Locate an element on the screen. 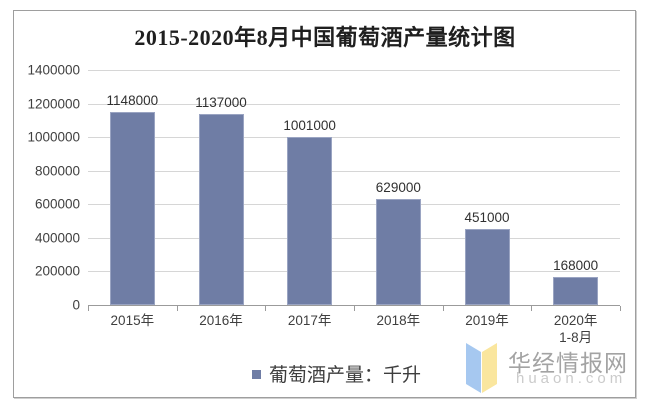 This screenshot has width=650, height=411. huaon-logo-icon is located at coordinates (482, 368).